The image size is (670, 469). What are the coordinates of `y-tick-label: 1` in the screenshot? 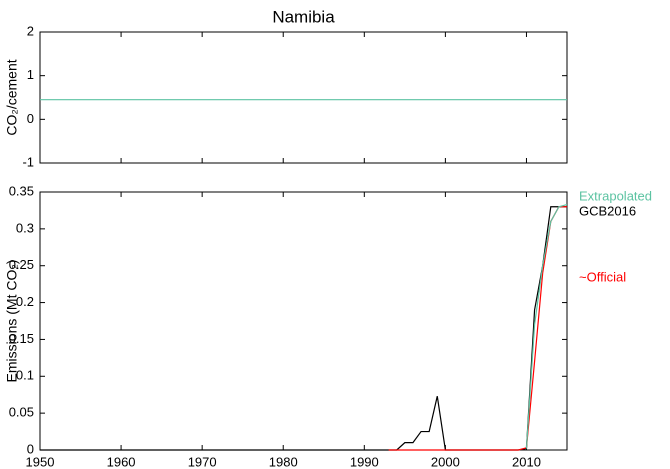 It's located at (30, 74).